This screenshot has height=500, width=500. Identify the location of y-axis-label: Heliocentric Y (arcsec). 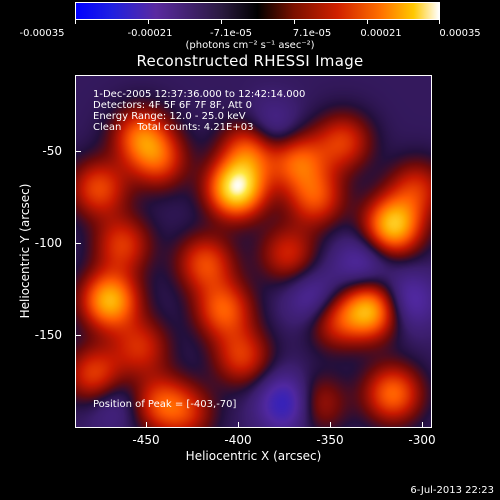
(25, 251).